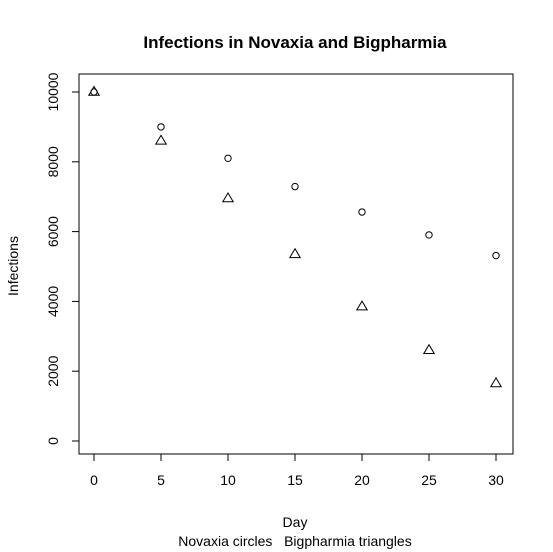  What do you see at coordinates (161, 480) in the screenshot?
I see `x-tick-label: 5` at bounding box center [161, 480].